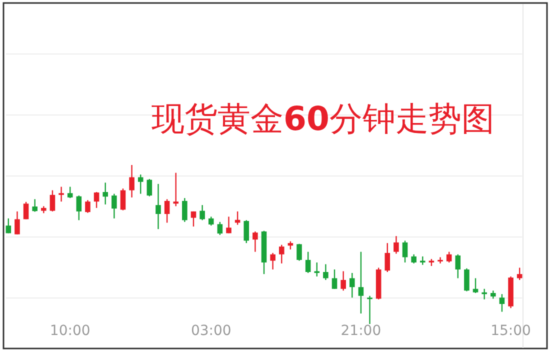 This screenshot has width=550, height=353. What do you see at coordinates (70, 331) in the screenshot?
I see `x-tick-label: 10:00` at bounding box center [70, 331].